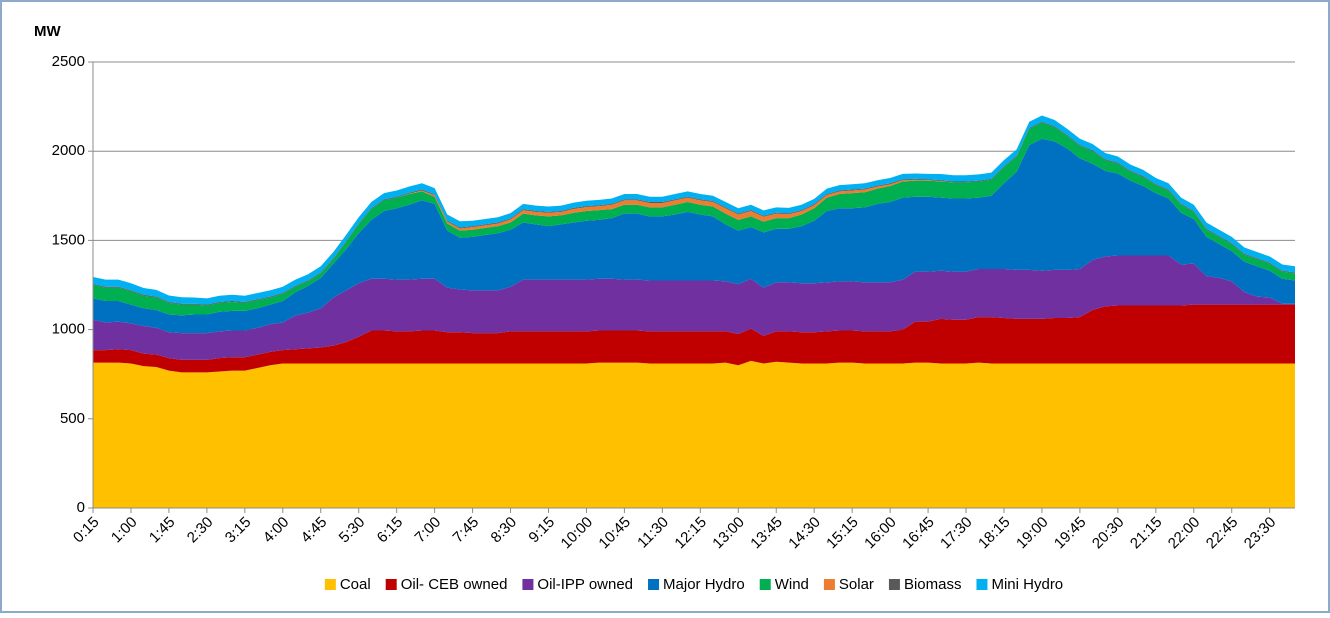 Image resolution: width=1330 pixels, height=618 pixels. Describe the element at coordinates (704, 584) in the screenshot. I see `legend-label: Major Hydro` at that location.